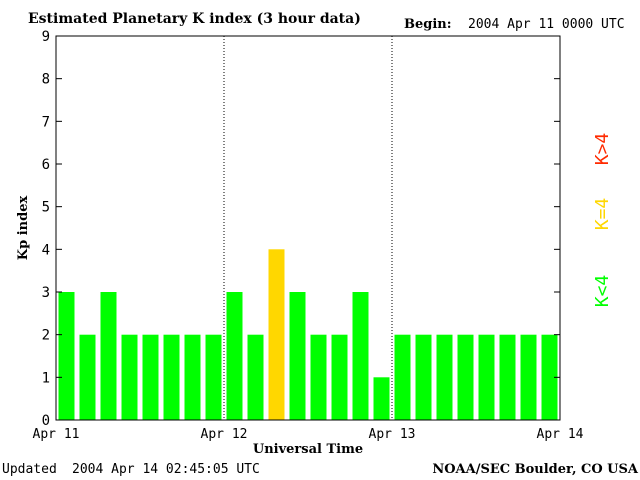 This screenshot has height=480, width=640. What do you see at coordinates (308, 434) in the screenshot?
I see `x-axis-ticks: Apr 11 Apr 12 Apr 13 Apr 14` at bounding box center [308, 434].